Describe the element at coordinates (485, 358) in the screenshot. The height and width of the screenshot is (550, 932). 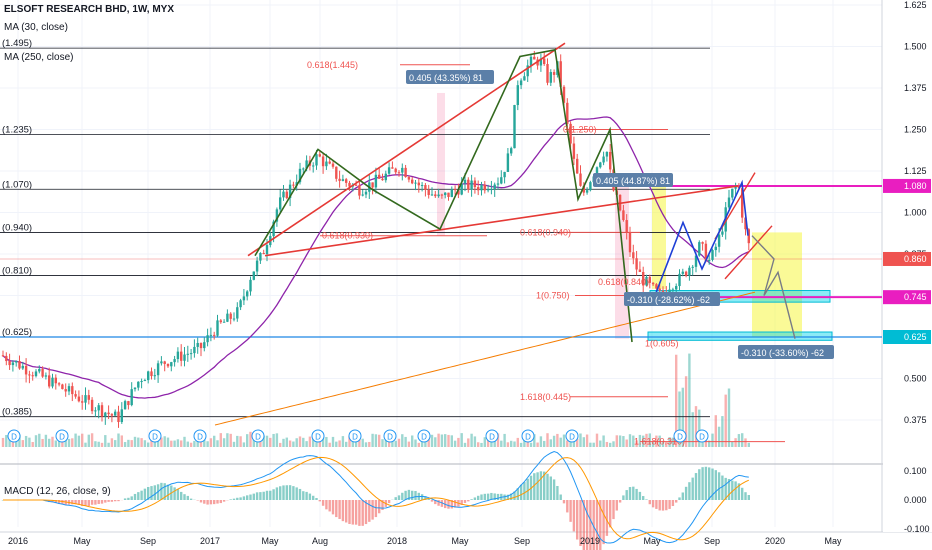
I see `ma250-line` at that location.